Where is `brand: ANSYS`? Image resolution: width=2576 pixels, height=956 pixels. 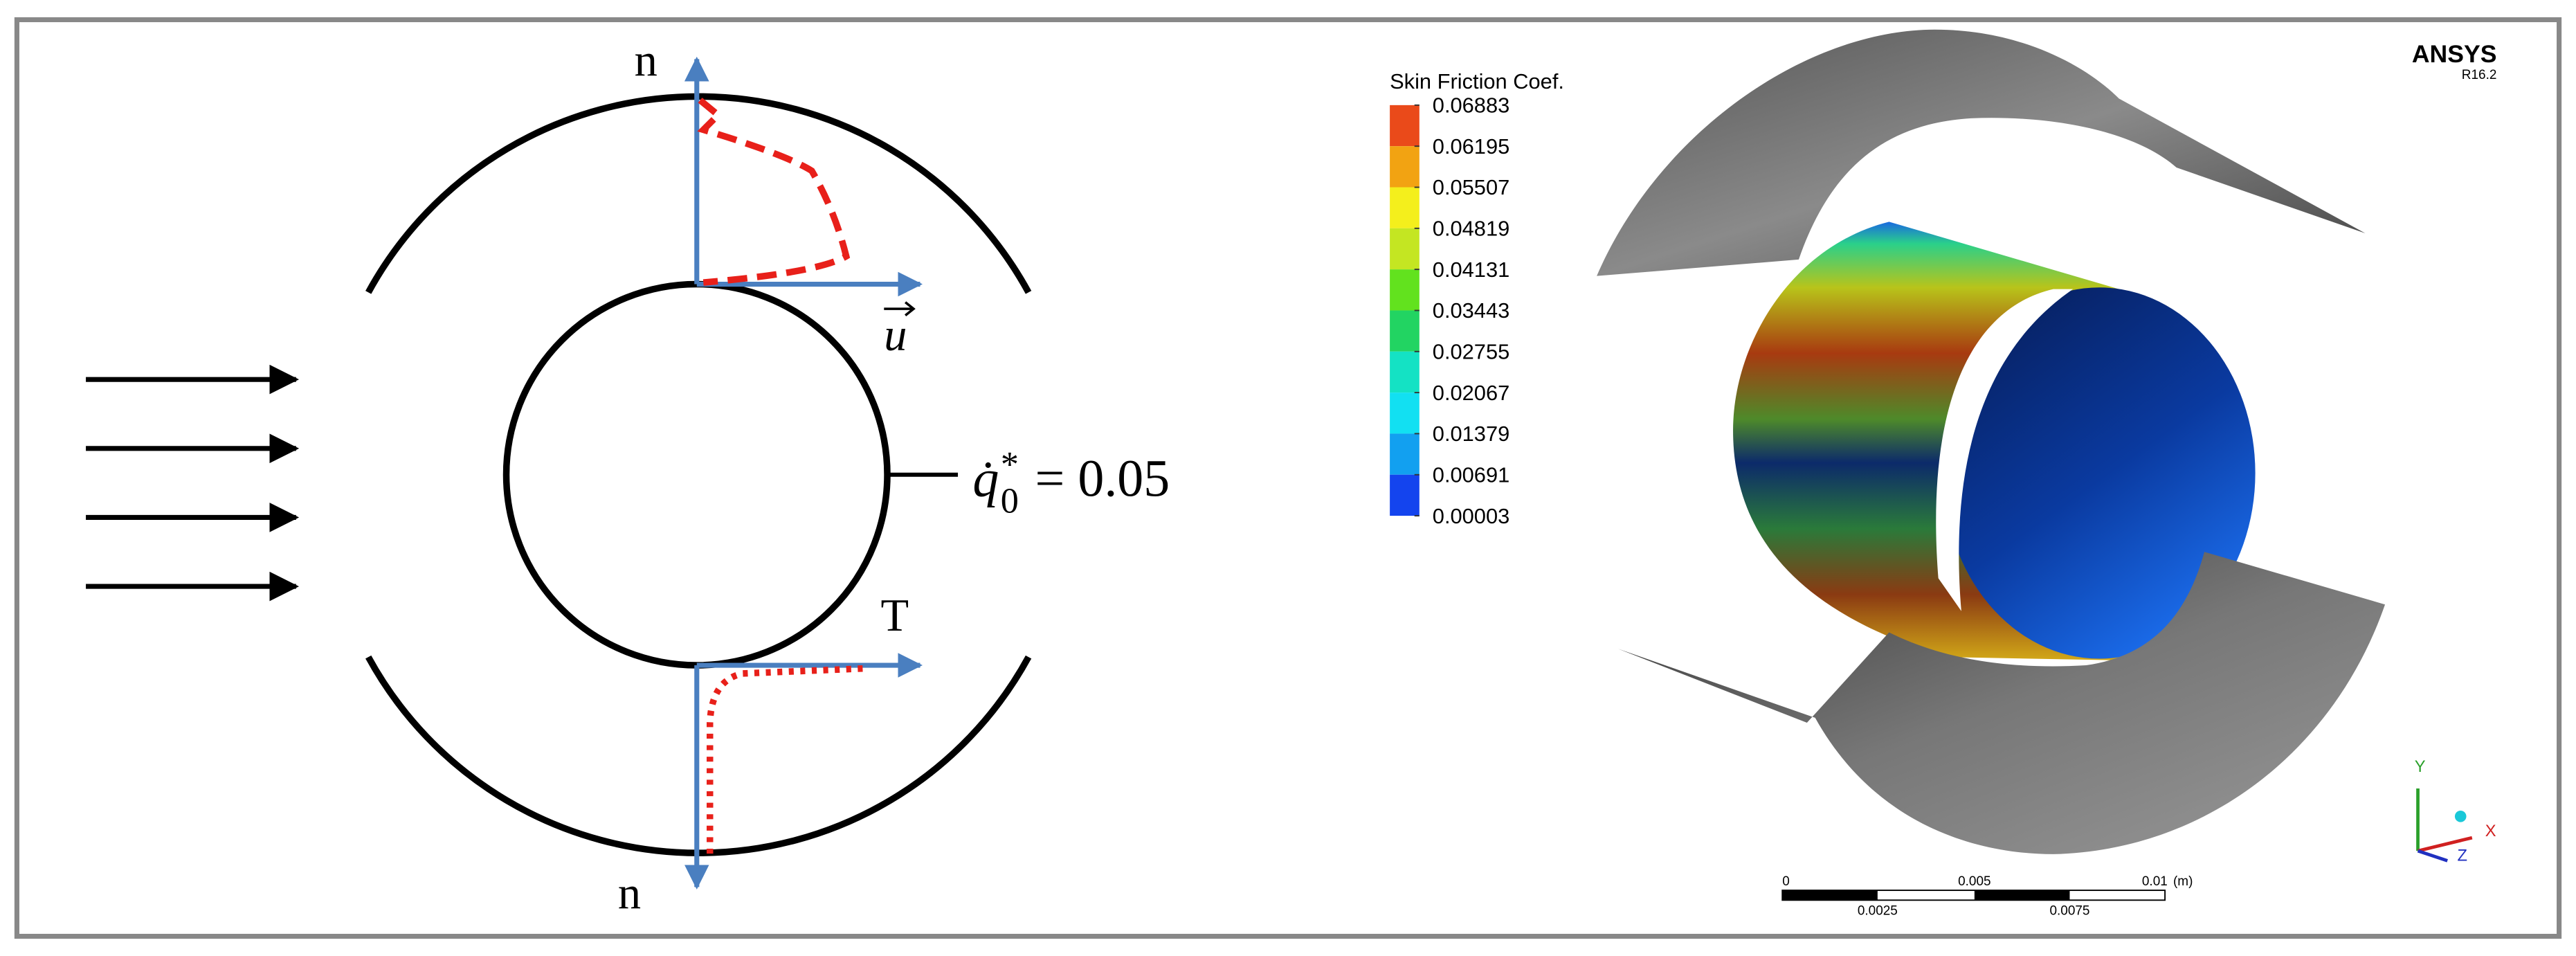
brand: ANSYS is located at coordinates (2454, 54).